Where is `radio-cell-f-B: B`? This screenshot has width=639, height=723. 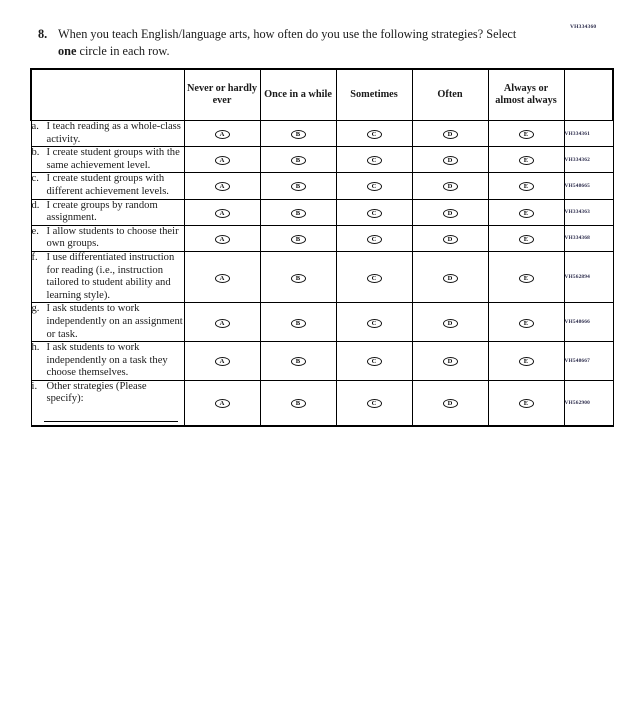 radio-cell-f-B: B is located at coordinates (298, 277).